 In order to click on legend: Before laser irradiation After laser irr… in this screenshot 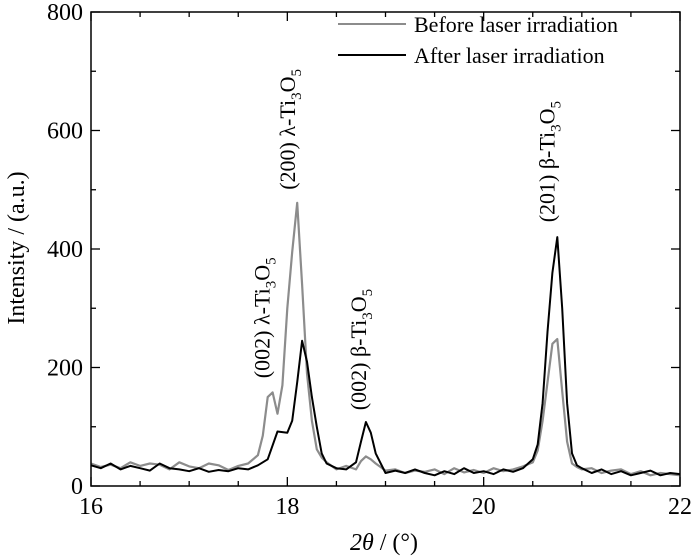, I will do `click(478, 40)`.